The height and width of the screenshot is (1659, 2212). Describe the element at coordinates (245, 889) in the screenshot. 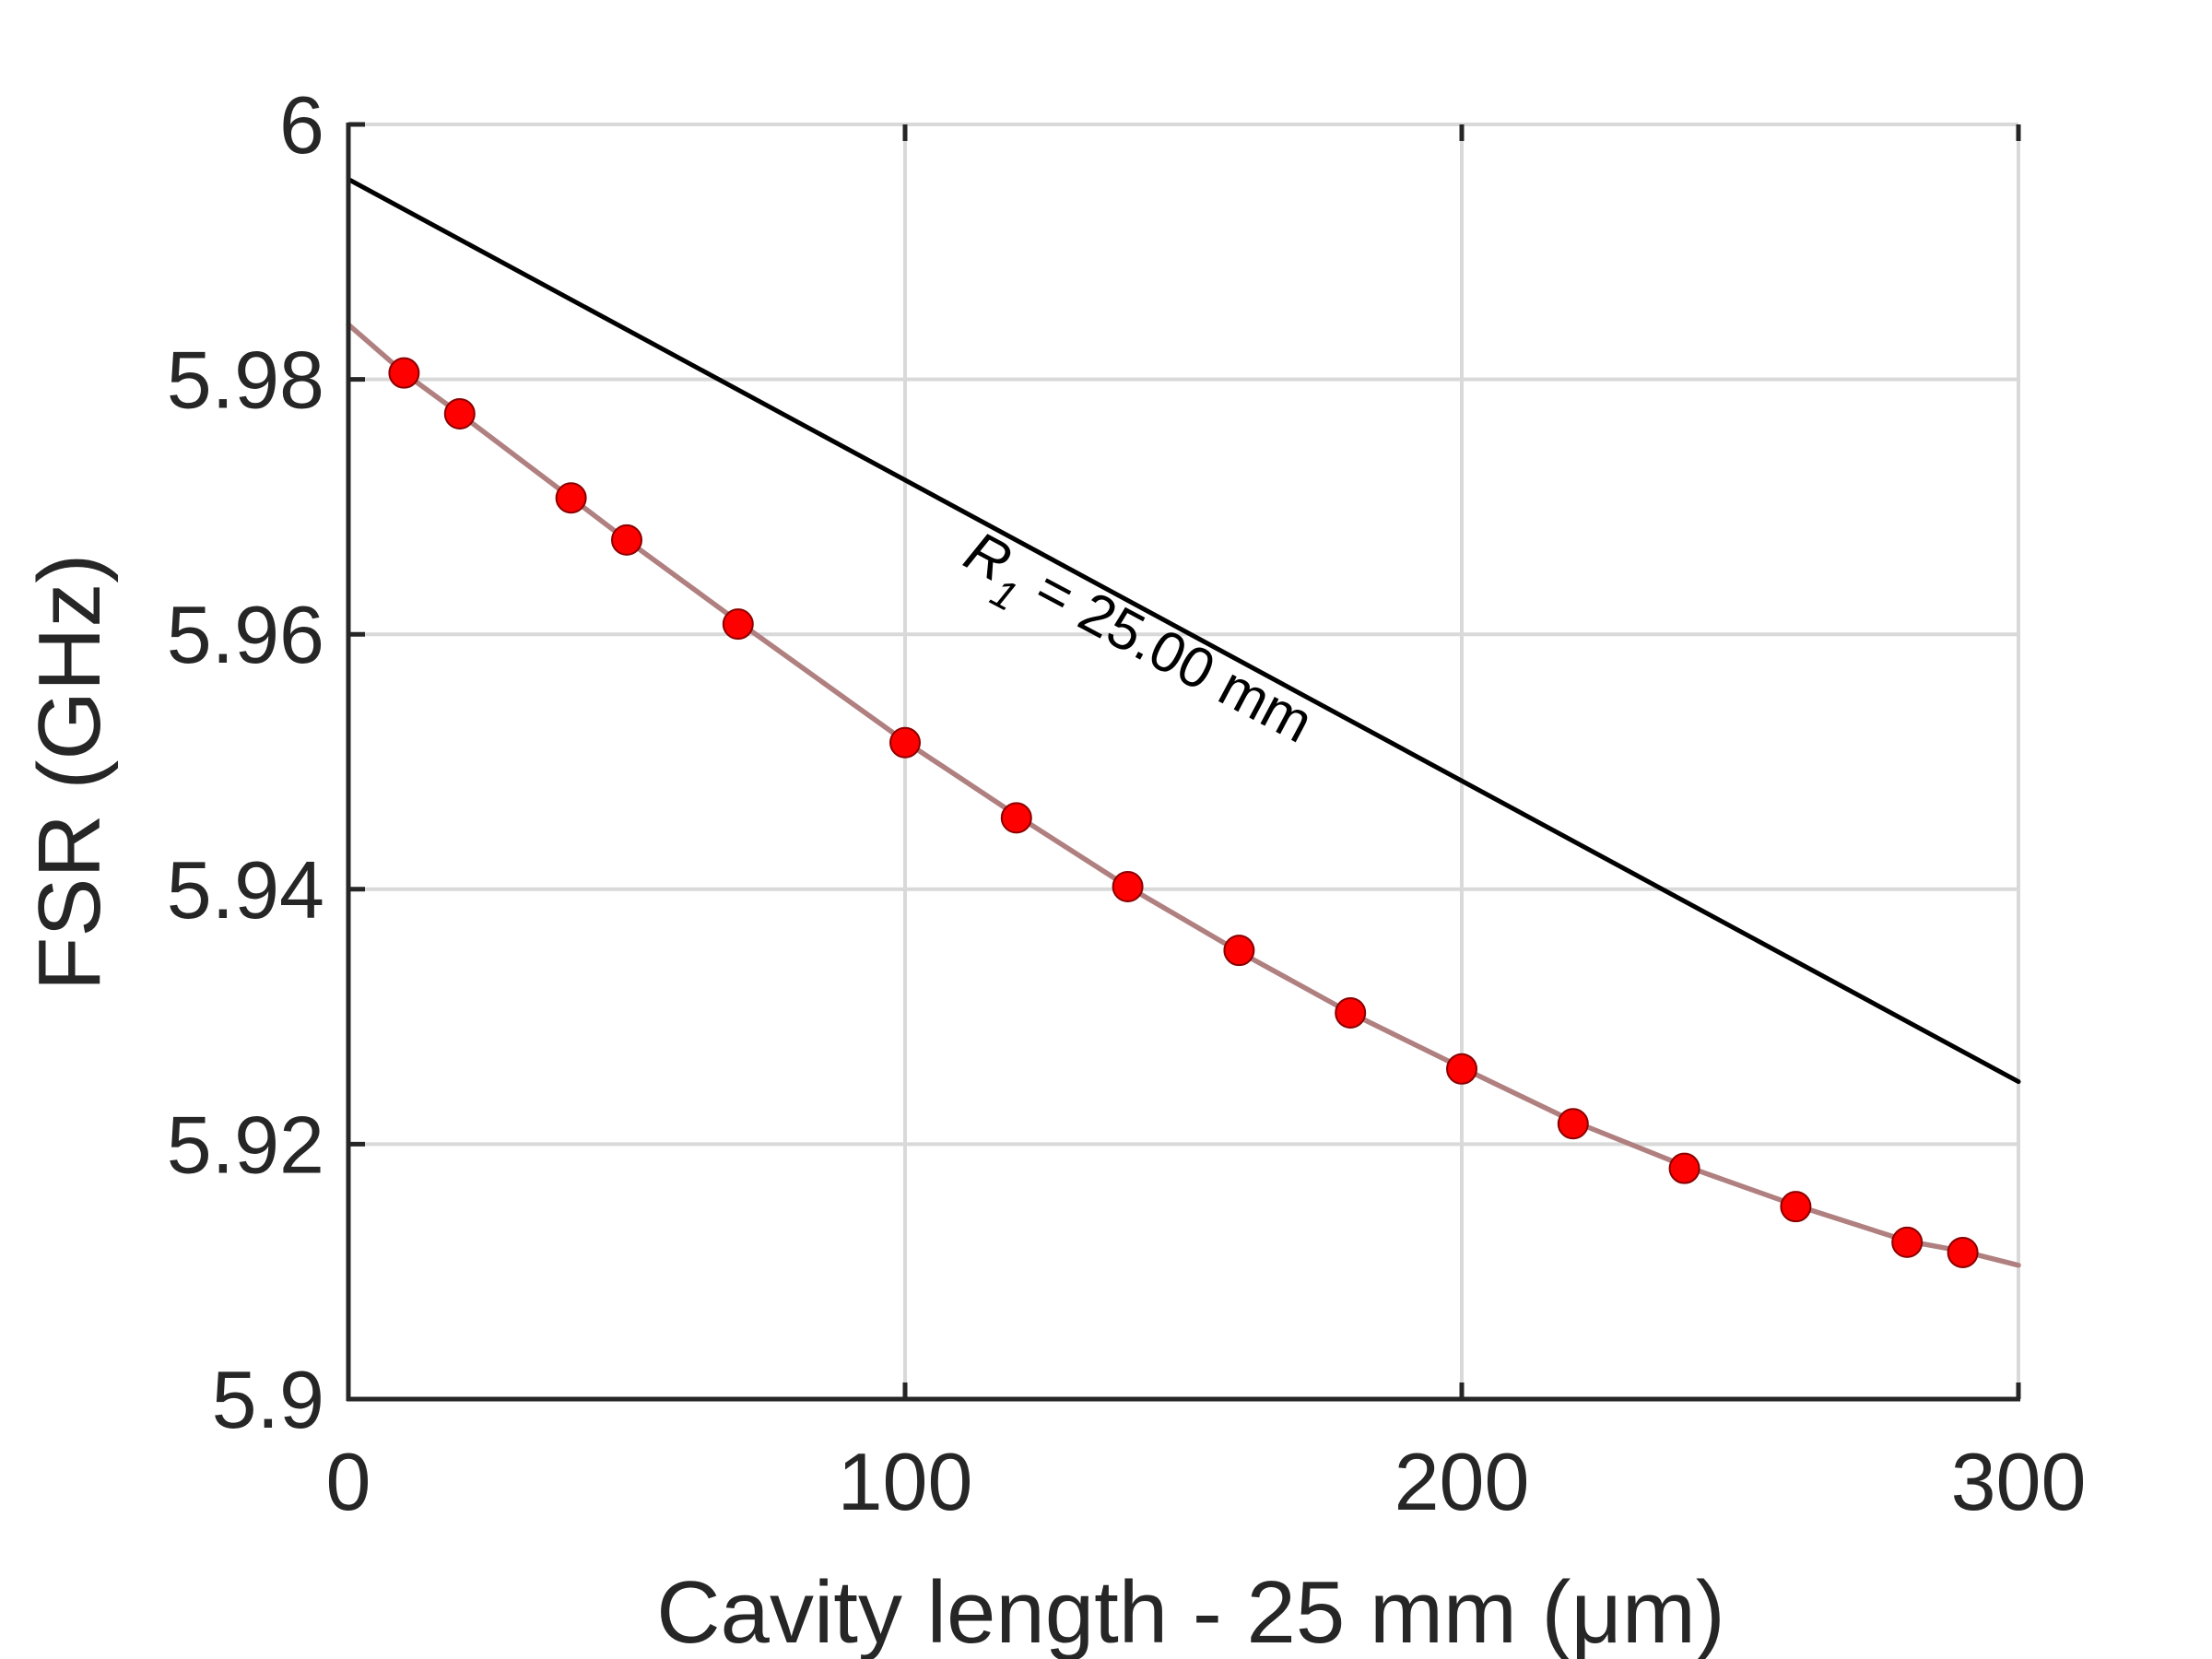

I see `y-tick-label: 5.94` at that location.